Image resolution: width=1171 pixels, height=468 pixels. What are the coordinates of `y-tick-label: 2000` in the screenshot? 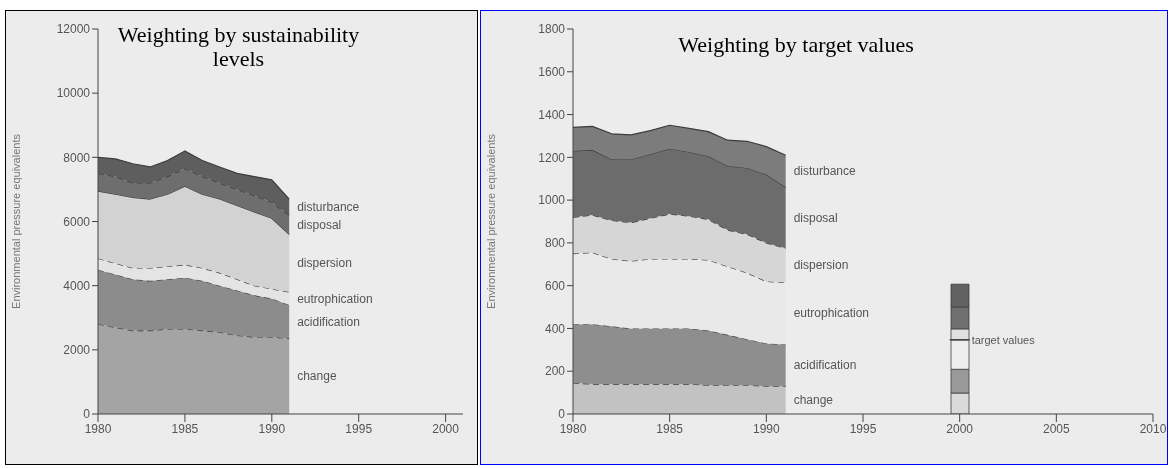 It's located at (77, 350).